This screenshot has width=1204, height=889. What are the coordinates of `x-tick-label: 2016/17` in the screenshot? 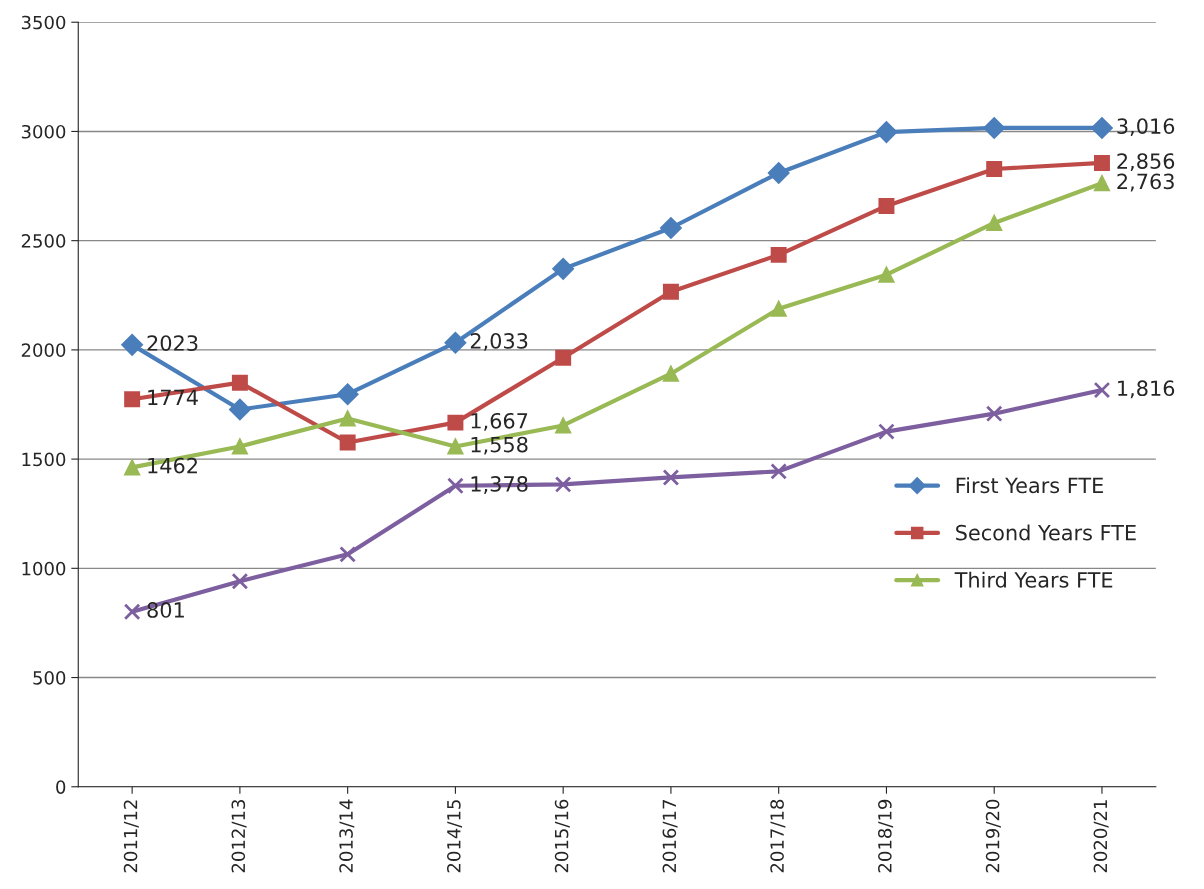 It's located at (670, 836).